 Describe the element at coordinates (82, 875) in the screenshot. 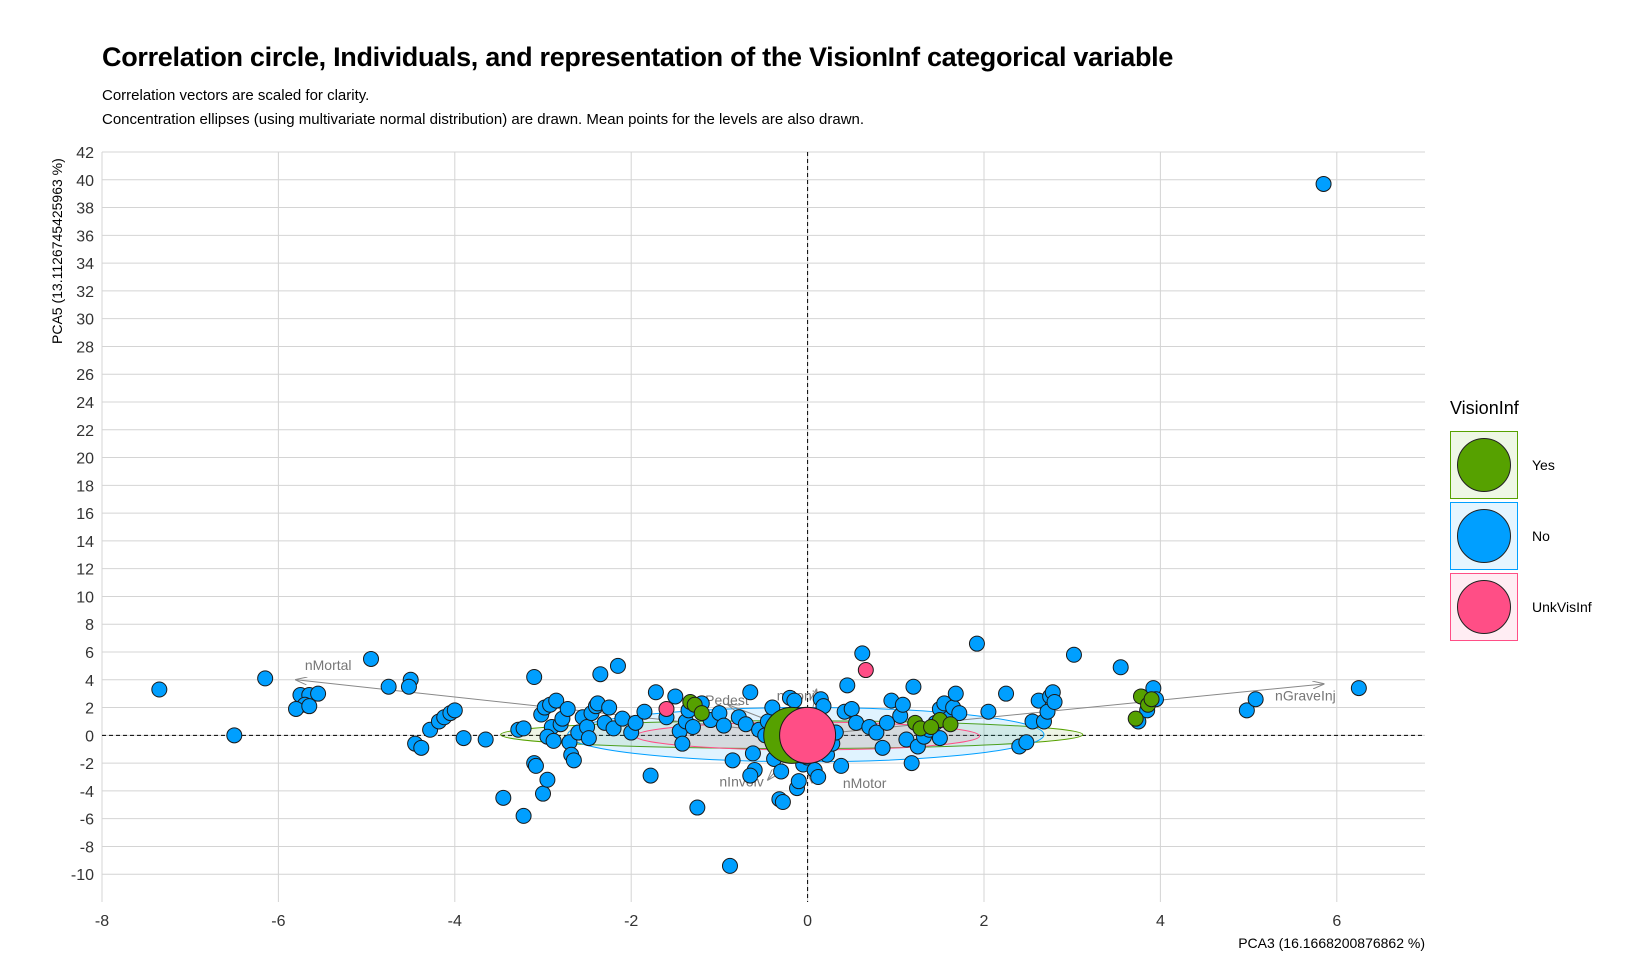

I see `y-tick-label: -10` at that location.